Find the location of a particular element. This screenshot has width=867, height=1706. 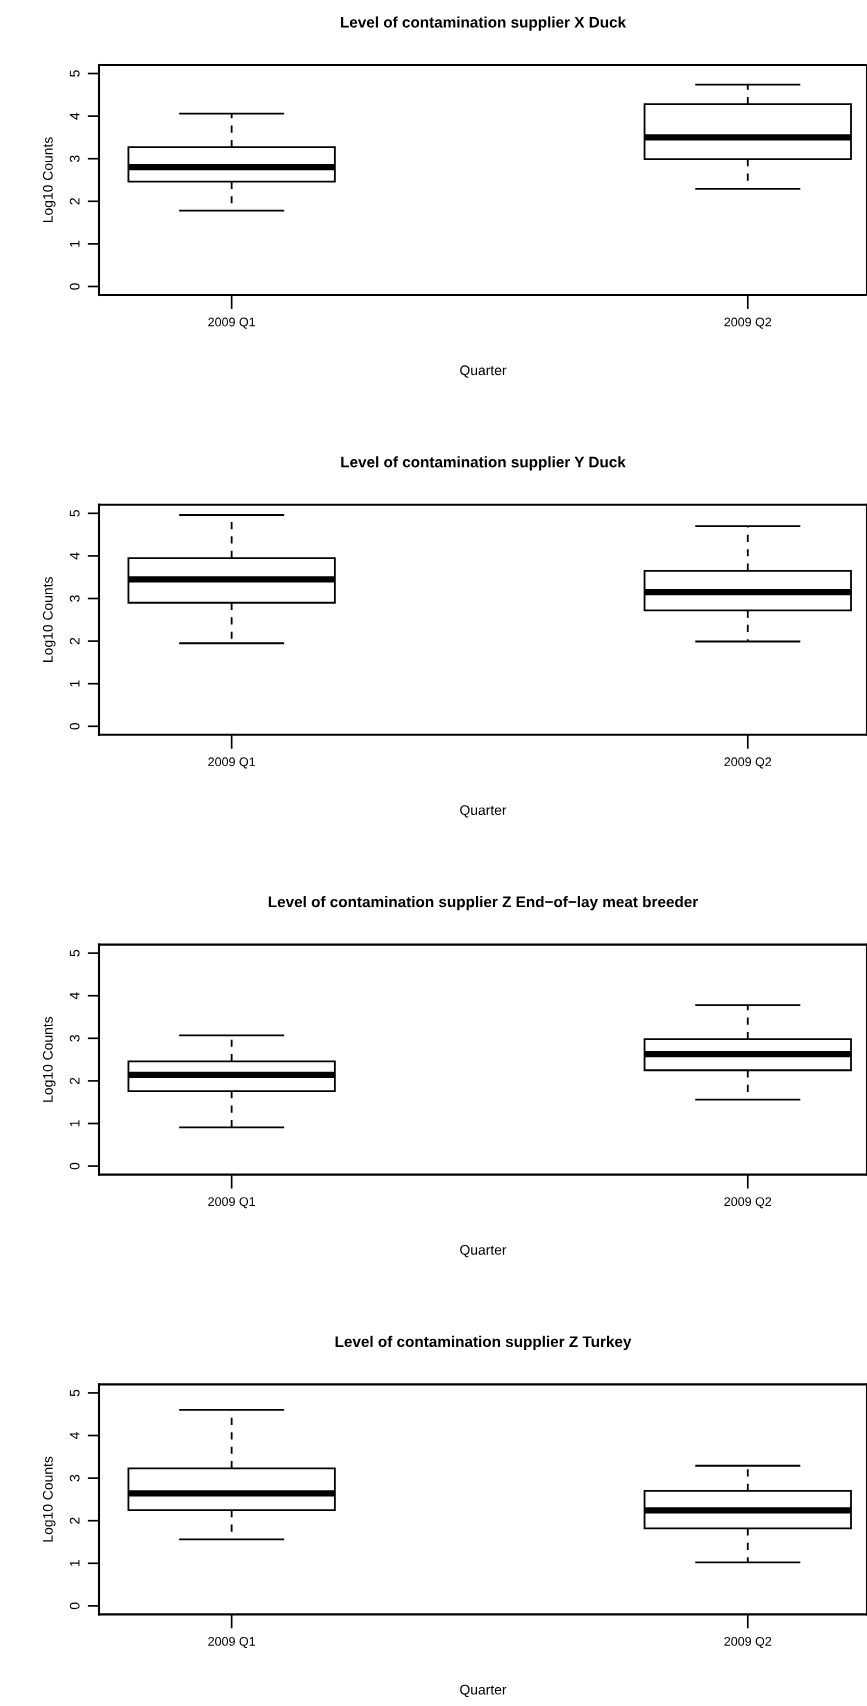

chart-title: Level of contamination supplier X Duck is located at coordinates (483, 23).